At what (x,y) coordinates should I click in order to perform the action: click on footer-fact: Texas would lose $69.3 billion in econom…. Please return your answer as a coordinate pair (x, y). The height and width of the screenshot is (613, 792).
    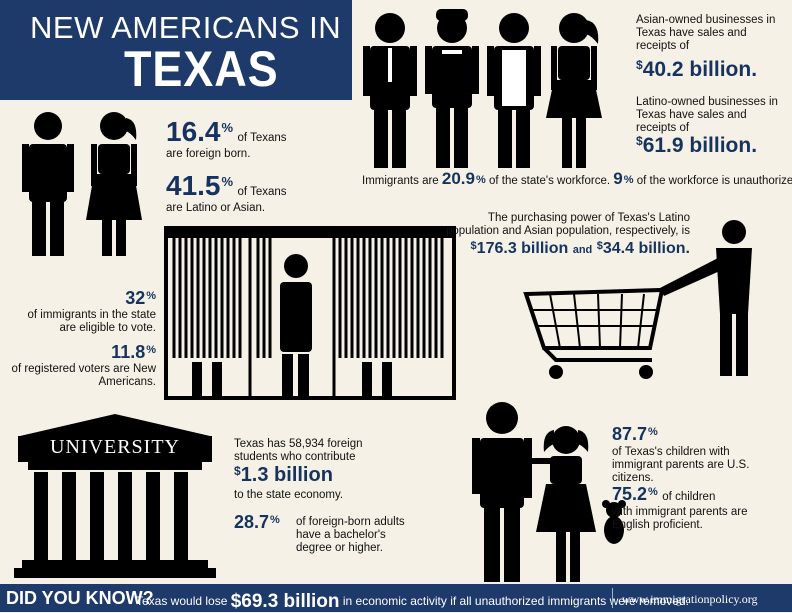
    Looking at the image, I should click on (412, 602).